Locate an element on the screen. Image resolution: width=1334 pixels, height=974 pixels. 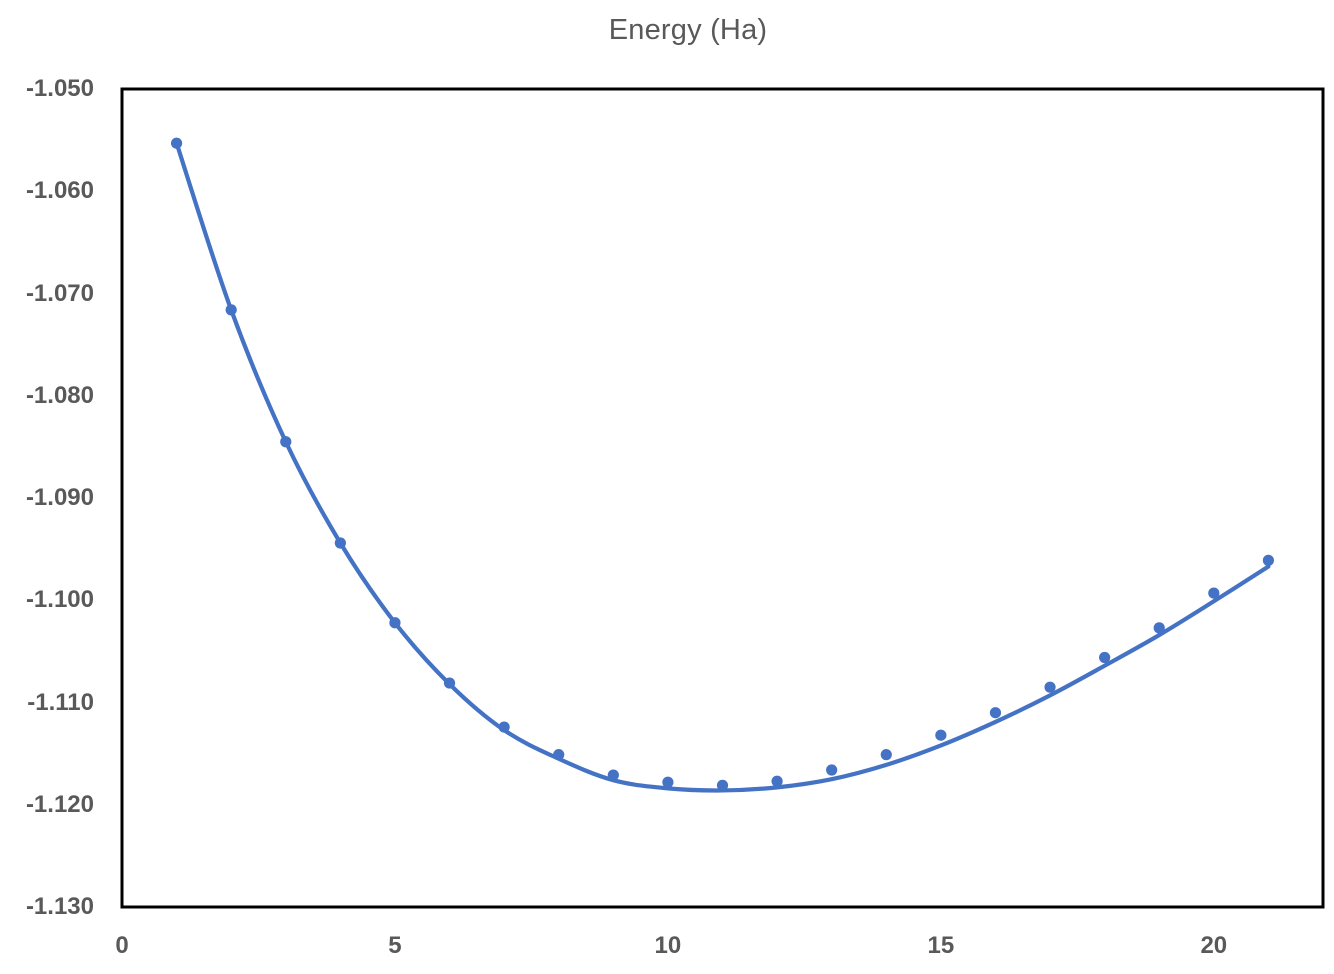
y-tick-label: -1.130 is located at coordinates (59, 906).